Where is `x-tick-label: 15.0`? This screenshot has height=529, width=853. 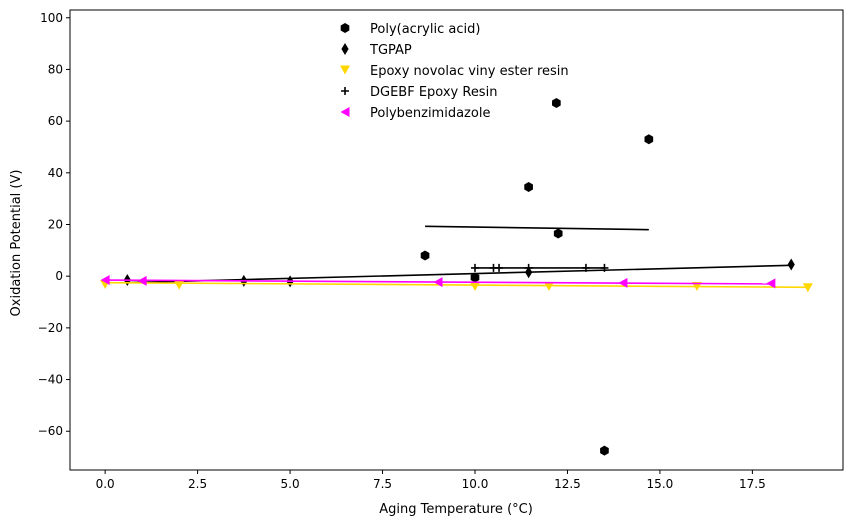 x-tick-label: 15.0 is located at coordinates (660, 484).